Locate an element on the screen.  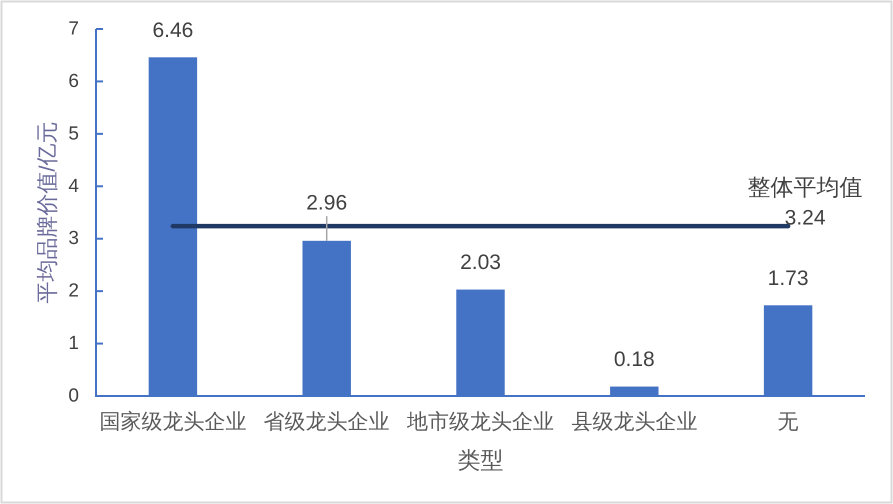
data-label: 2.03 is located at coordinates (480, 262).